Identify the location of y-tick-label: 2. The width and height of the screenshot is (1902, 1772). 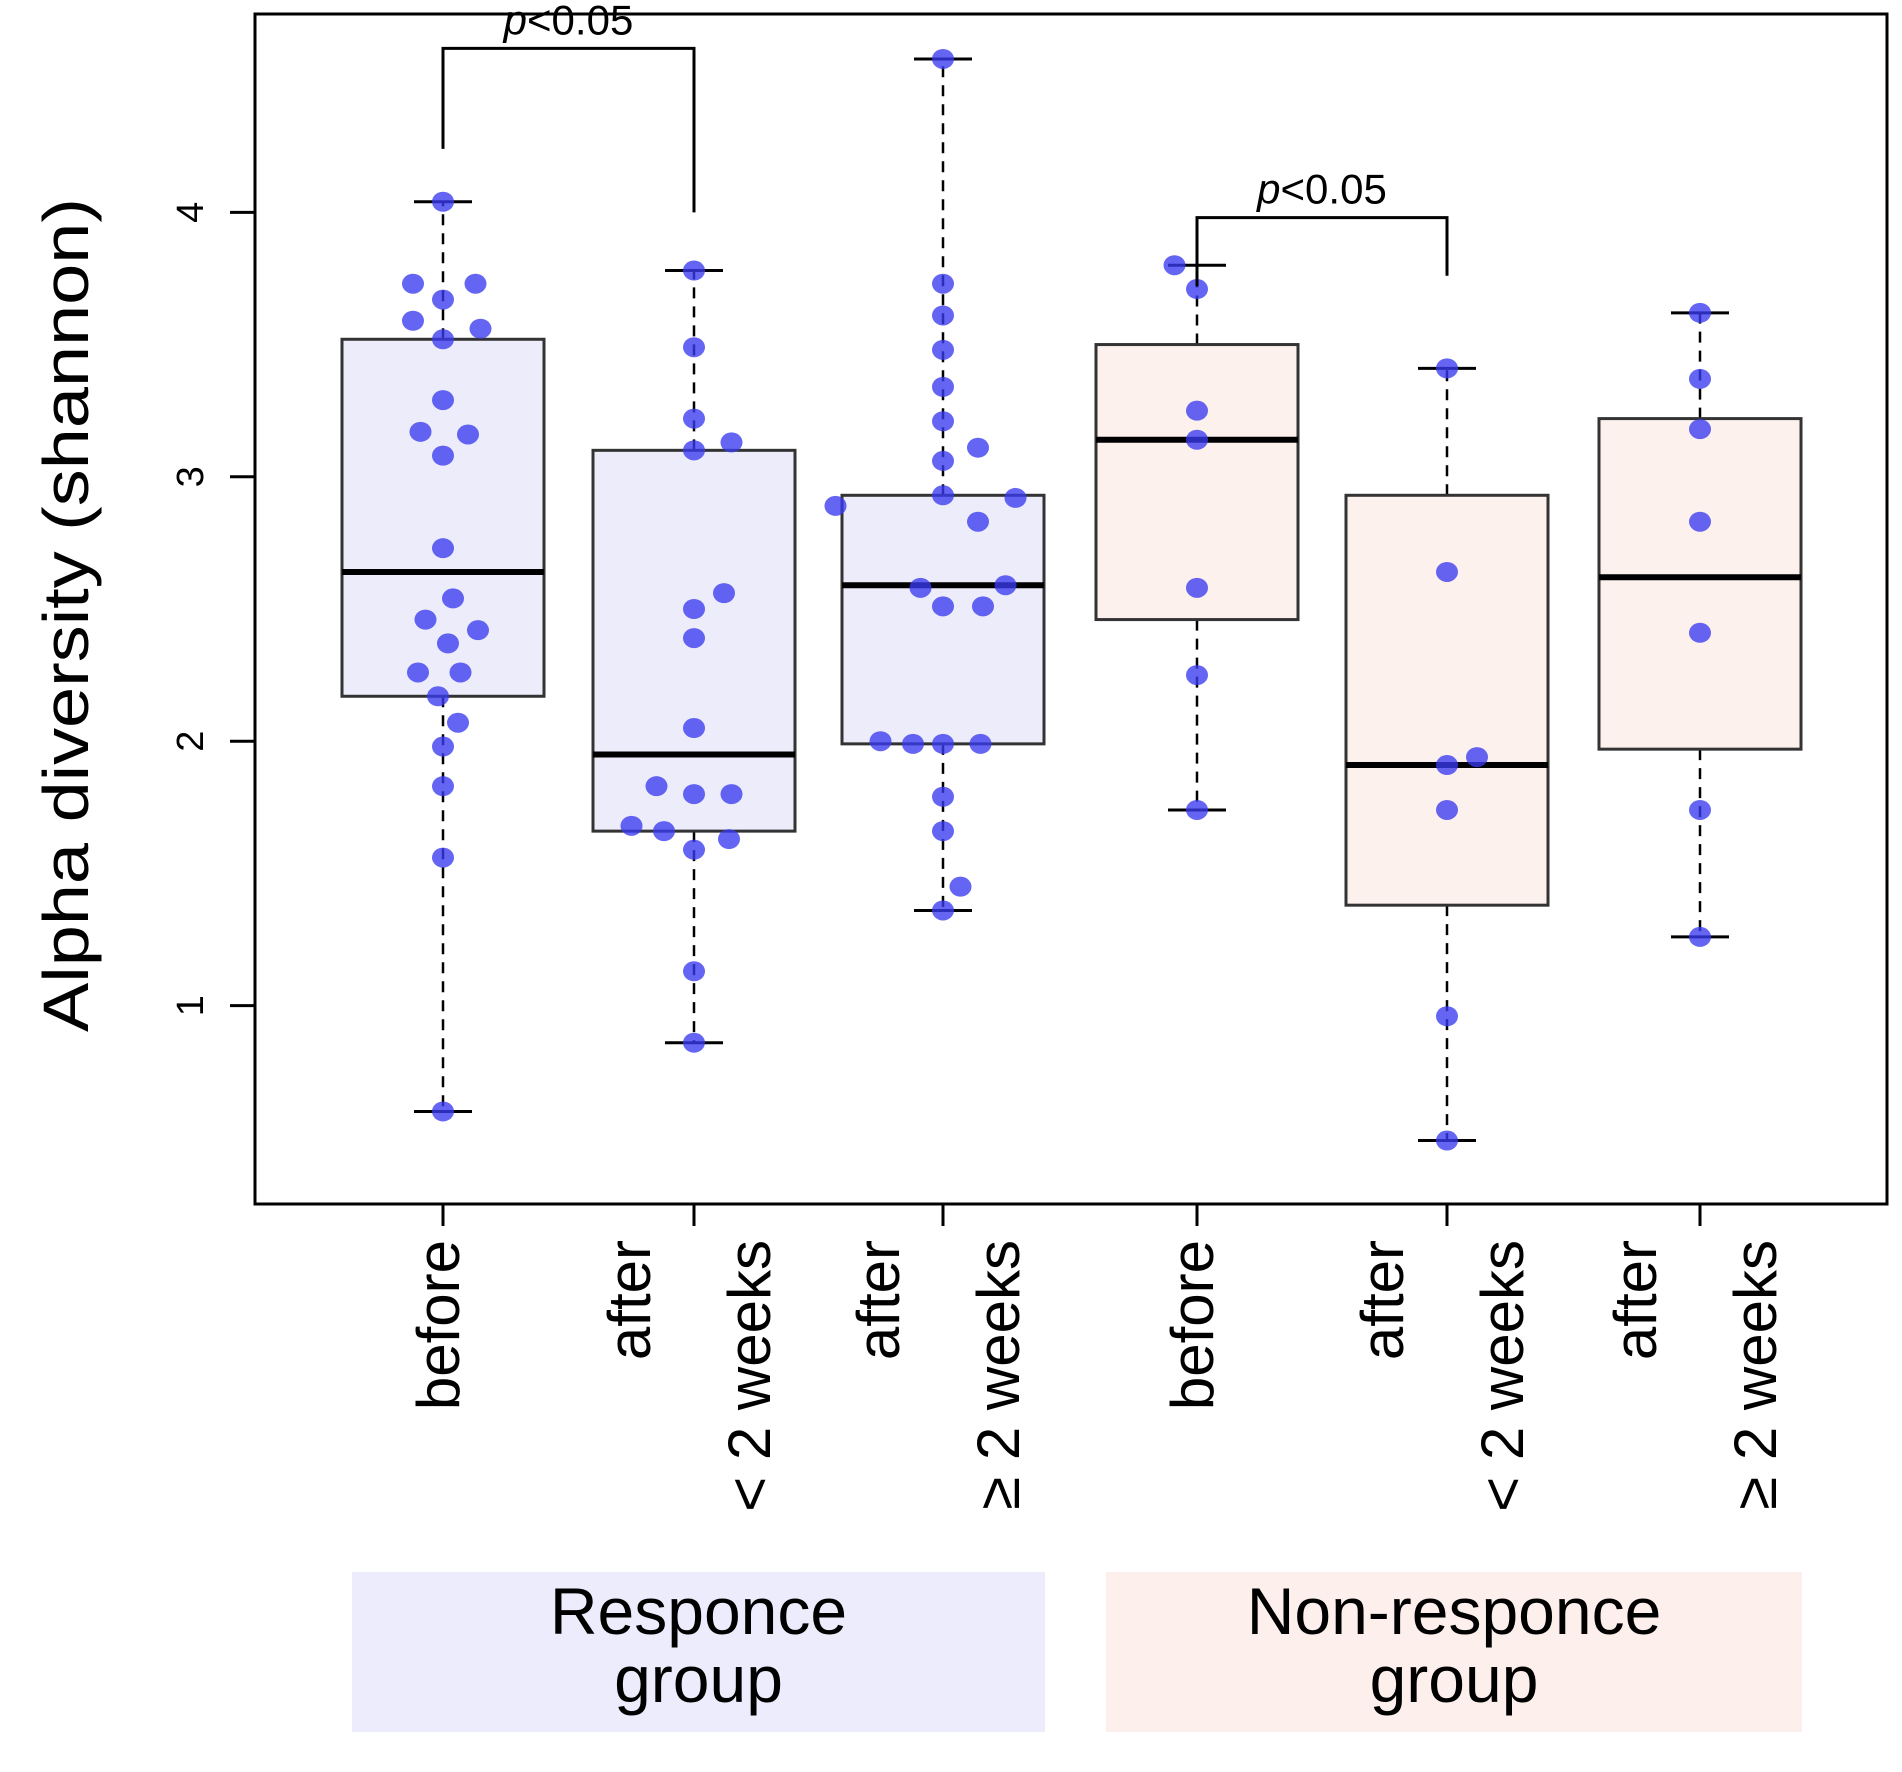
(191, 741).